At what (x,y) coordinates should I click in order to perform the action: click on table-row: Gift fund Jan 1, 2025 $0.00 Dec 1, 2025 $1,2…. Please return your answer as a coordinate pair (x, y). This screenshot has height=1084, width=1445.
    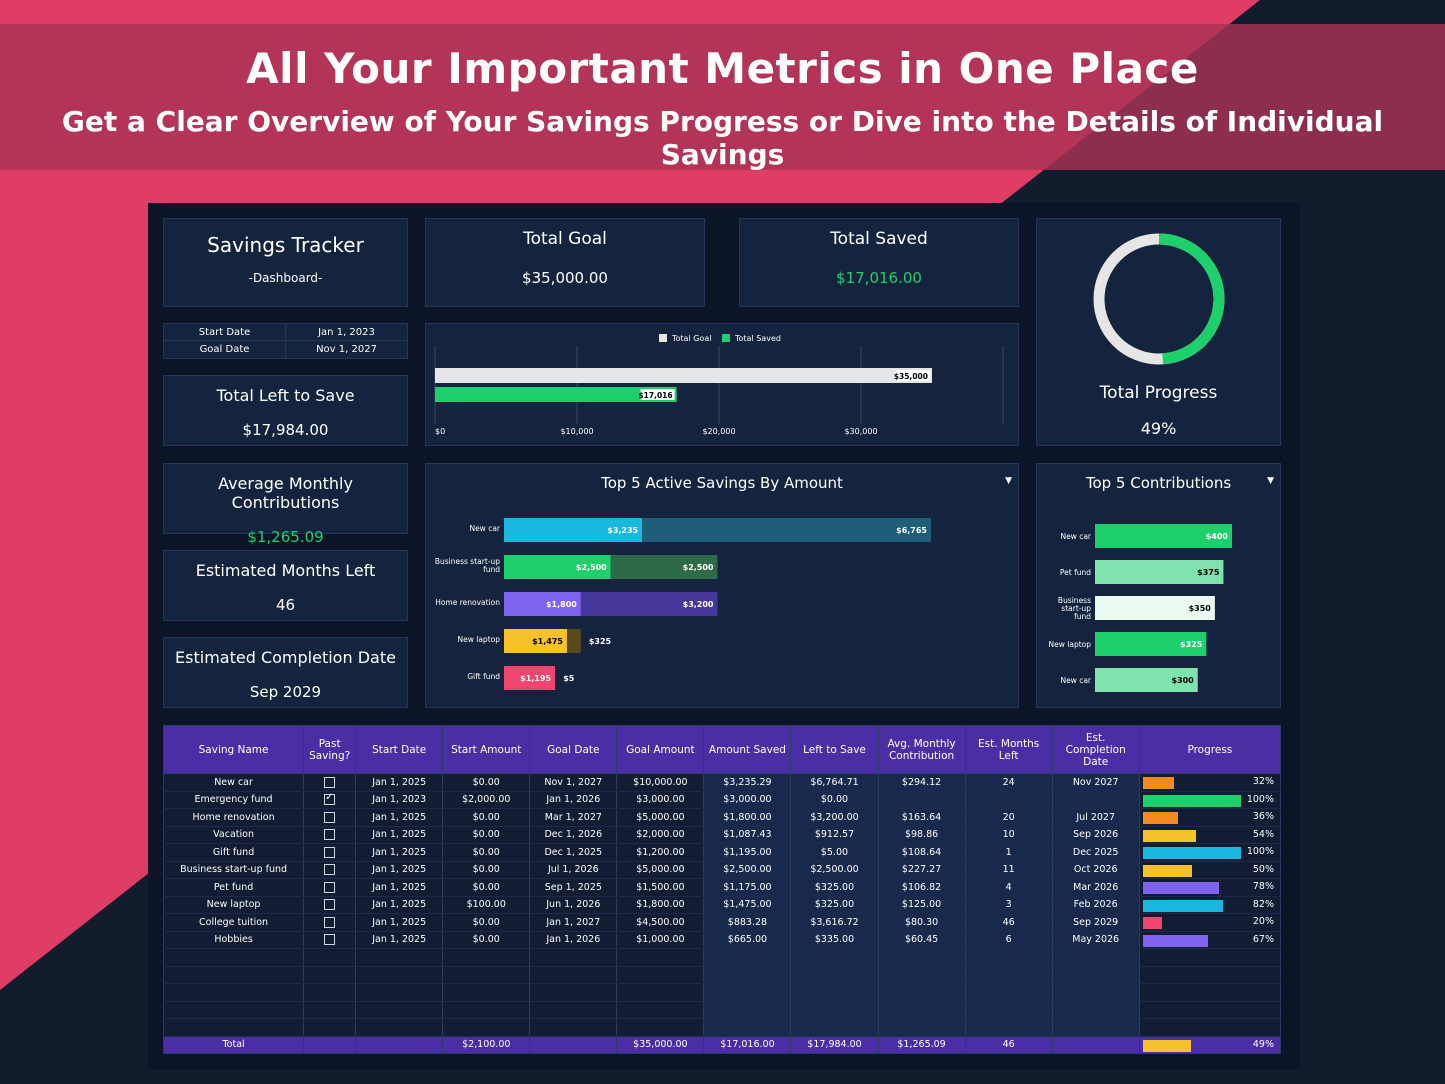
    Looking at the image, I should click on (722, 852).